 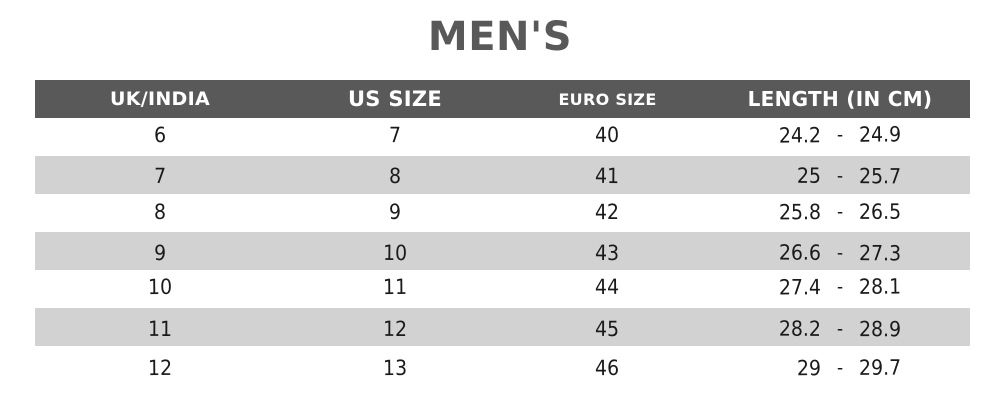 I want to click on length-min: 27.4, so click(x=800, y=287).